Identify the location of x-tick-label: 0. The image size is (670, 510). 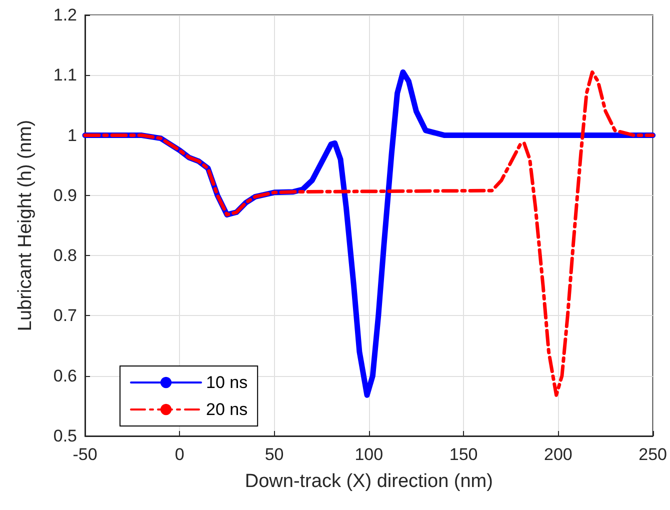
(179, 454).